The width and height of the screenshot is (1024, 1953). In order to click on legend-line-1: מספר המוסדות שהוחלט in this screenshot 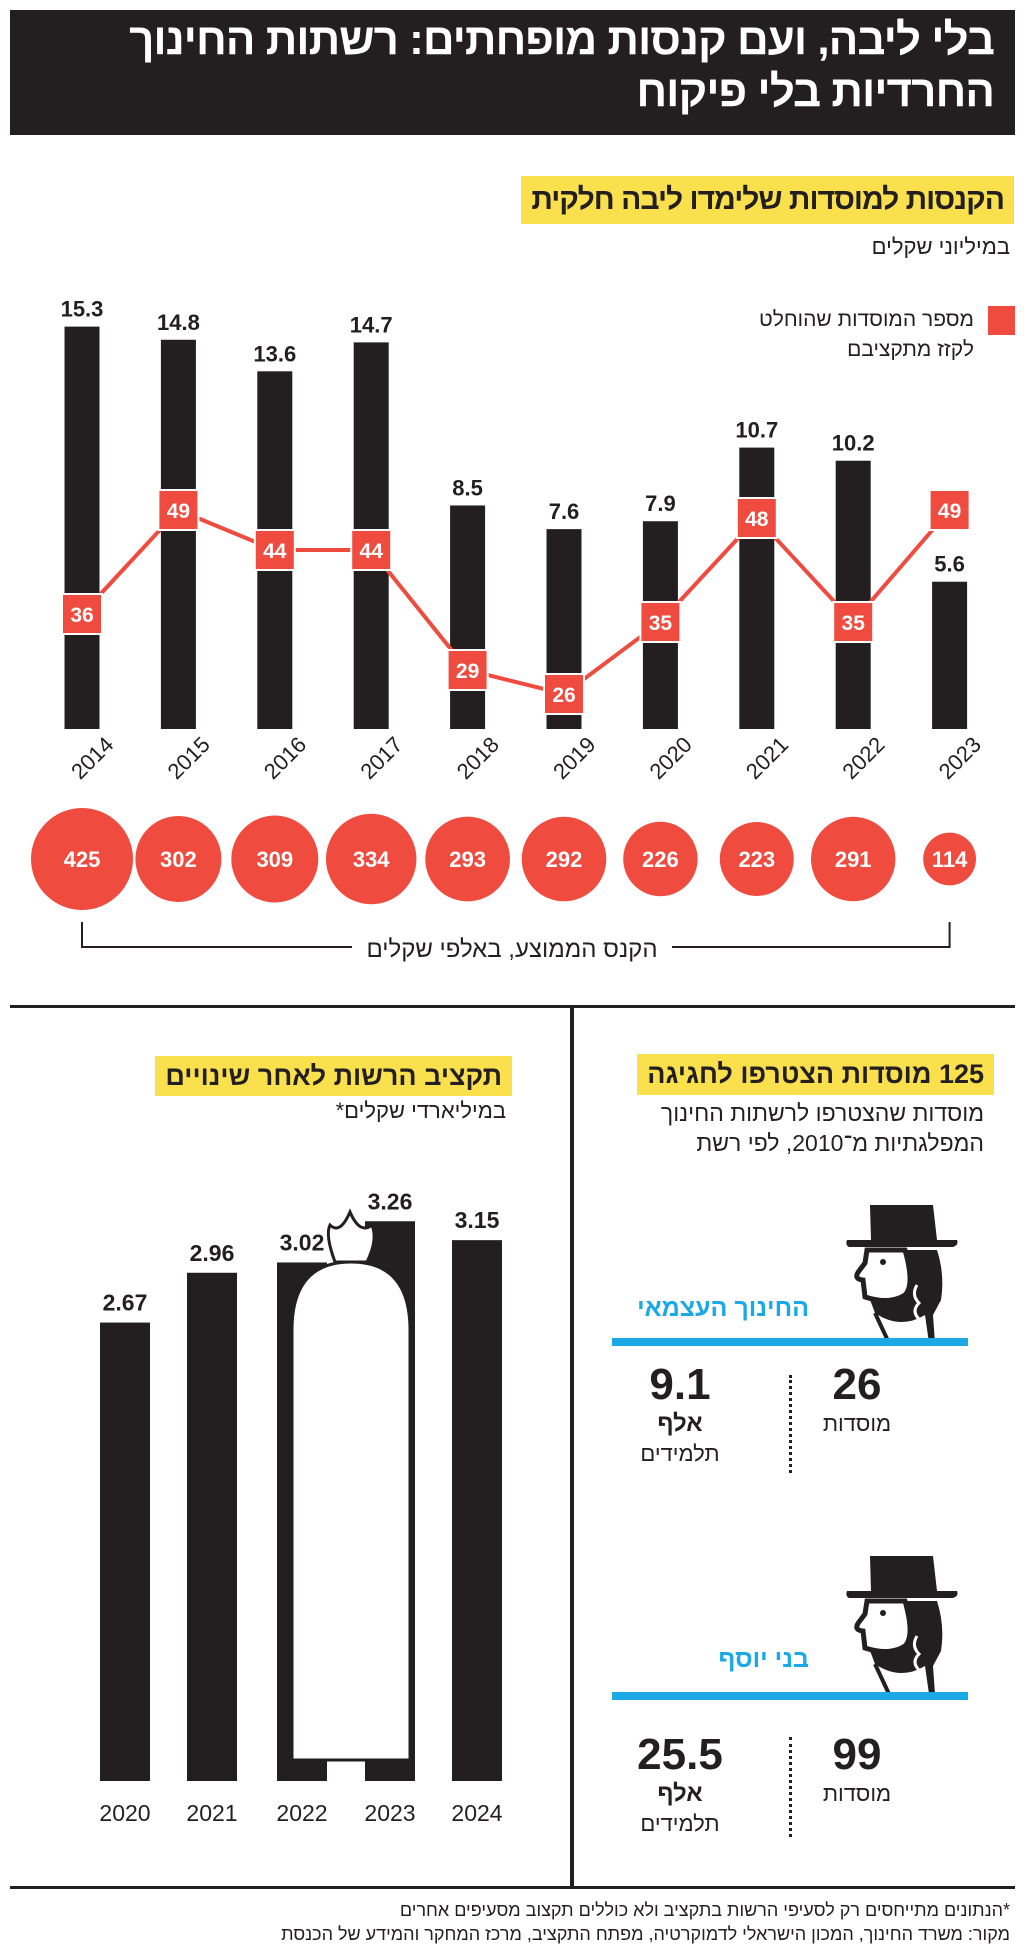, I will do `click(866, 319)`.